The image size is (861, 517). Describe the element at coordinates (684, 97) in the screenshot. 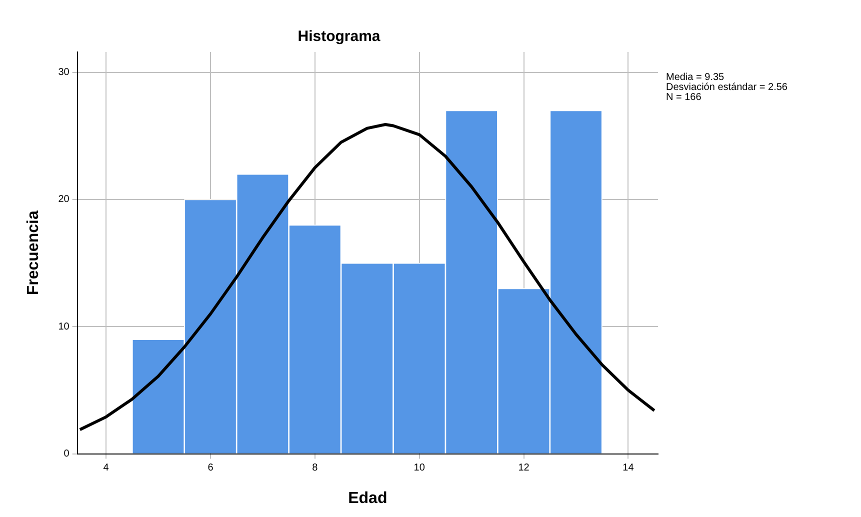

I see `text: N = 166` at that location.